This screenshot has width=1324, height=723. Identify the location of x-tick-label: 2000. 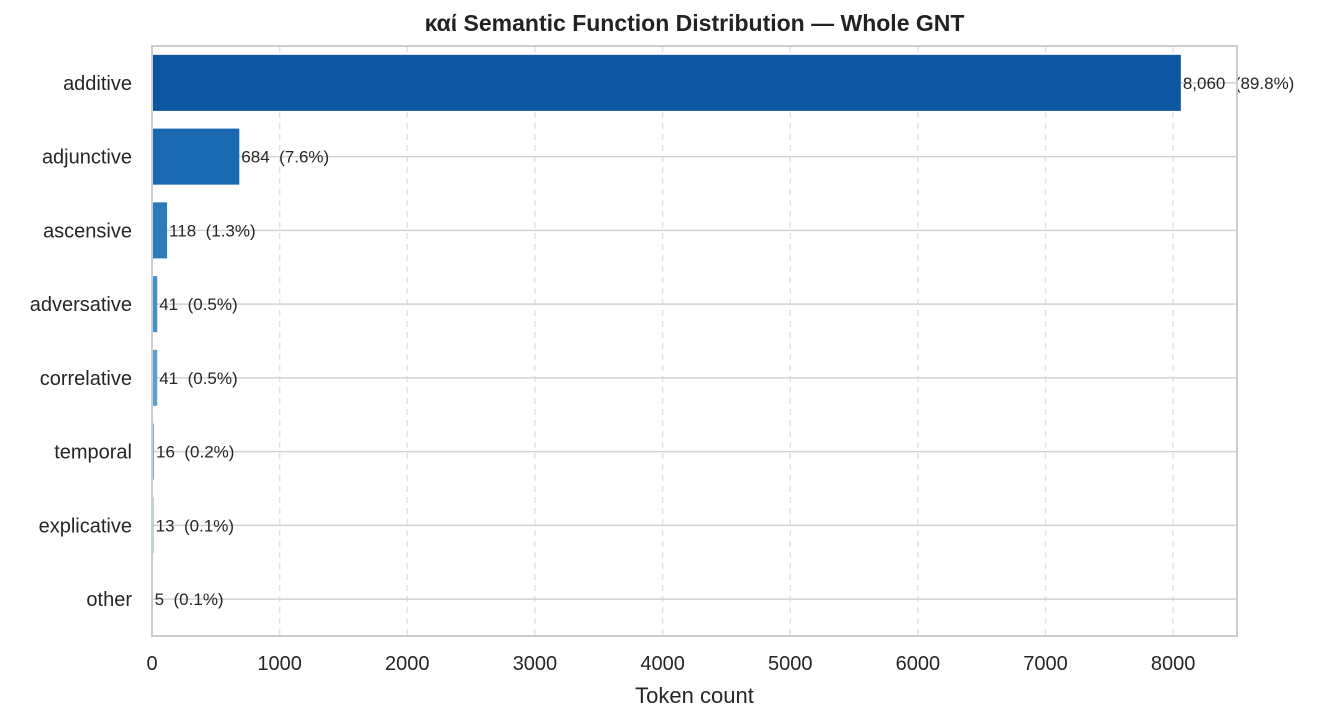
(407, 664).